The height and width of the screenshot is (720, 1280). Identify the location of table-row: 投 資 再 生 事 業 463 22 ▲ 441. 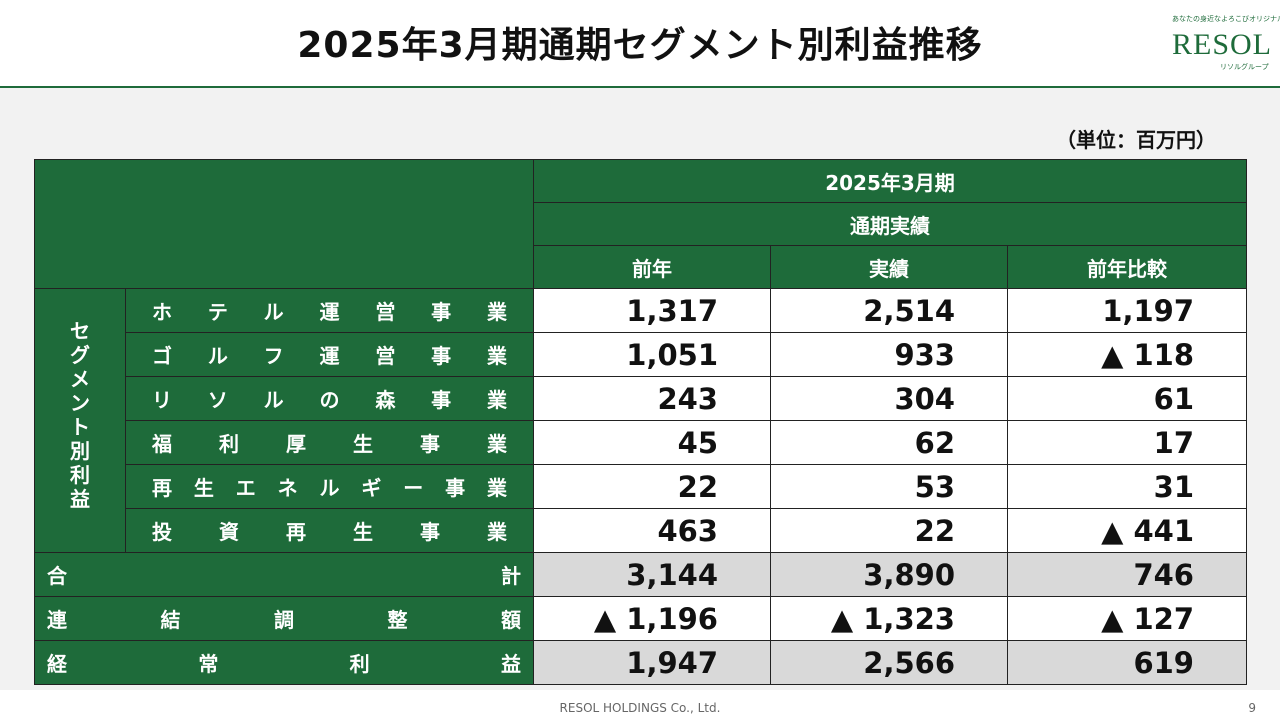
(641, 530).